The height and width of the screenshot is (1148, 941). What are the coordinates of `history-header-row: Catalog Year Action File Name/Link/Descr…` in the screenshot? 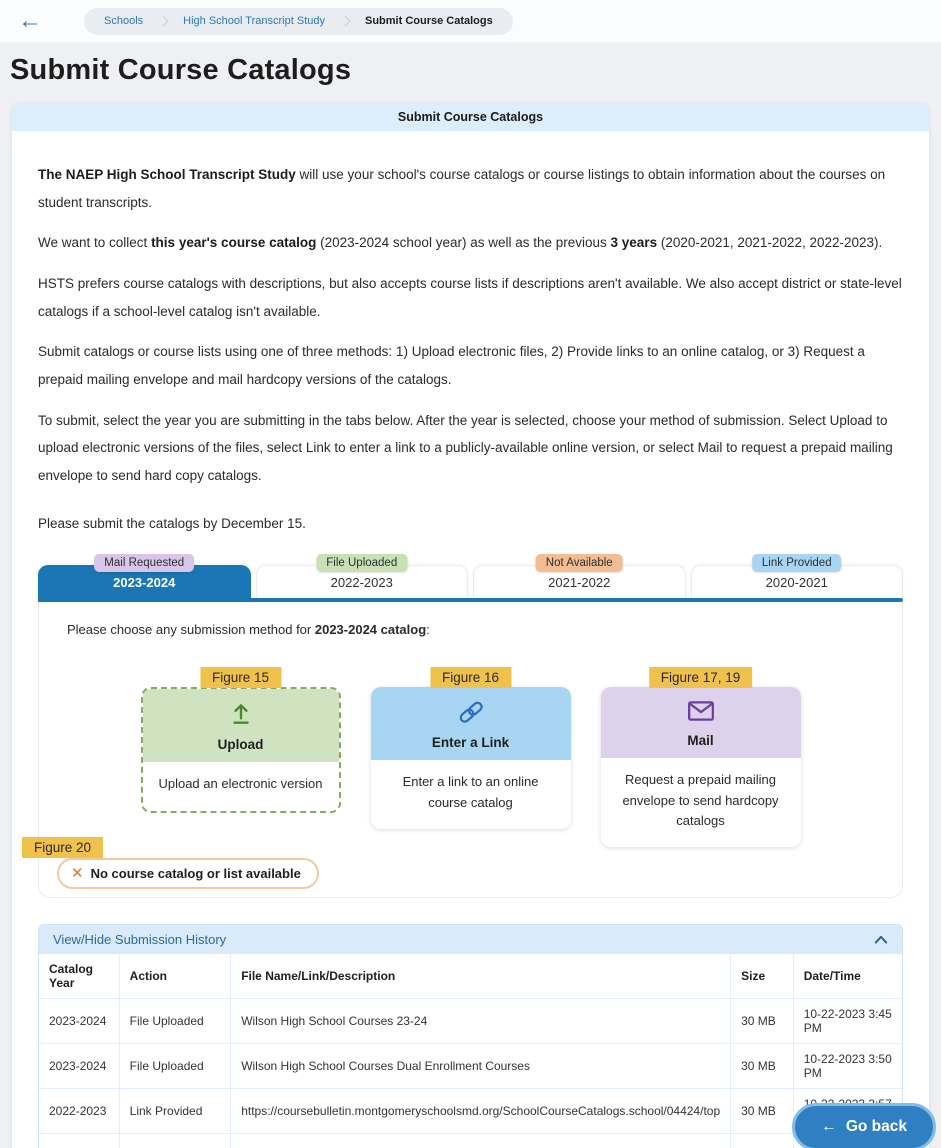 It's located at (470, 977).